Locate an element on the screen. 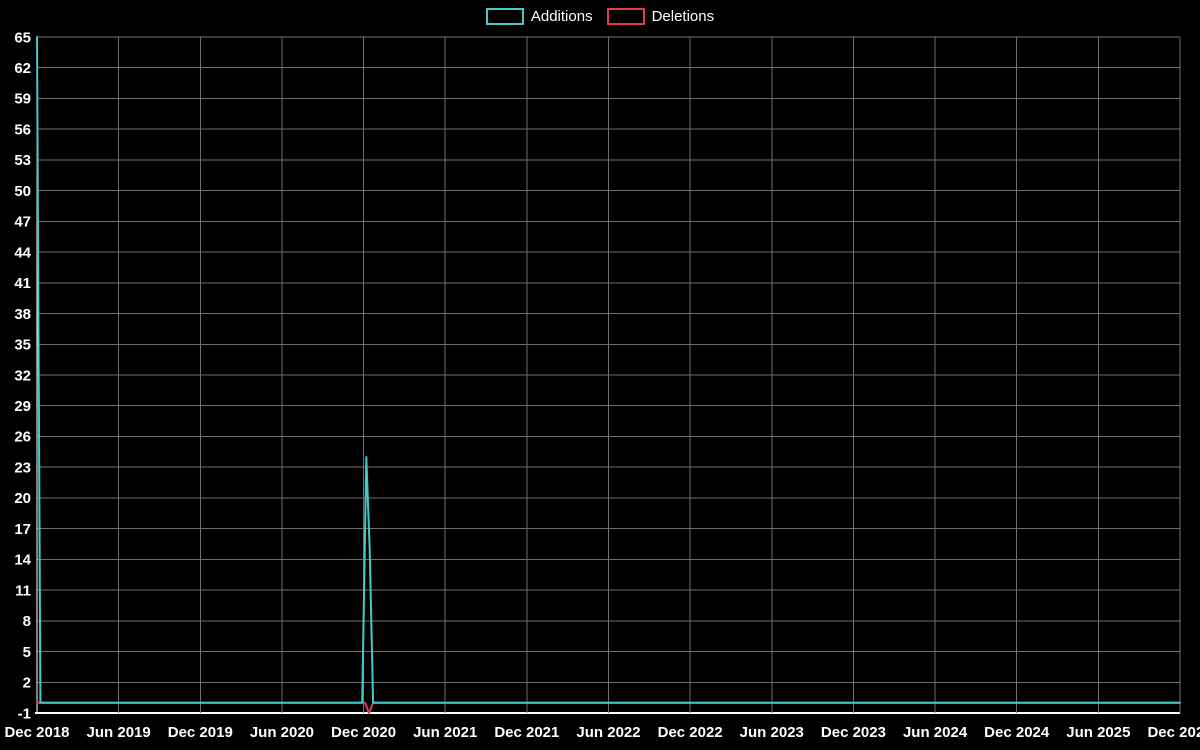  y-tick-label: 32 is located at coordinates (22, 375).